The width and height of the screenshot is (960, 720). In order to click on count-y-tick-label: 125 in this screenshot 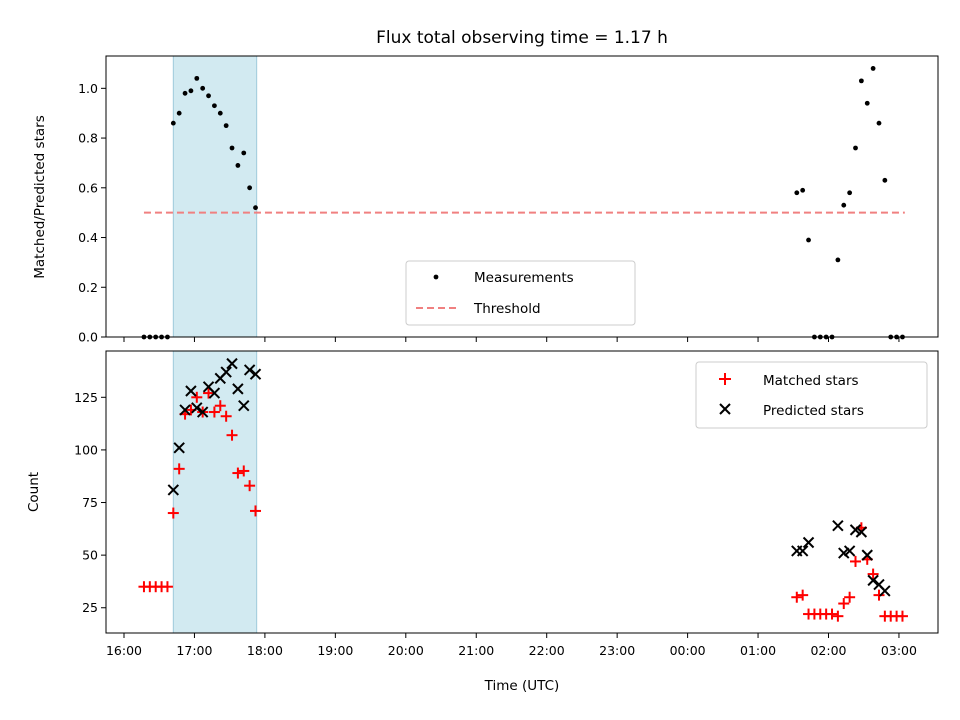, I will do `click(86, 397)`.